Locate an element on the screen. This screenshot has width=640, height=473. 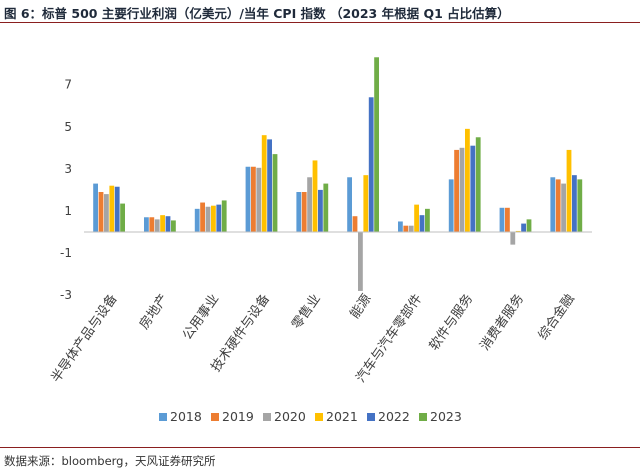
category-label: 软件与服务 is located at coordinates (451, 322).